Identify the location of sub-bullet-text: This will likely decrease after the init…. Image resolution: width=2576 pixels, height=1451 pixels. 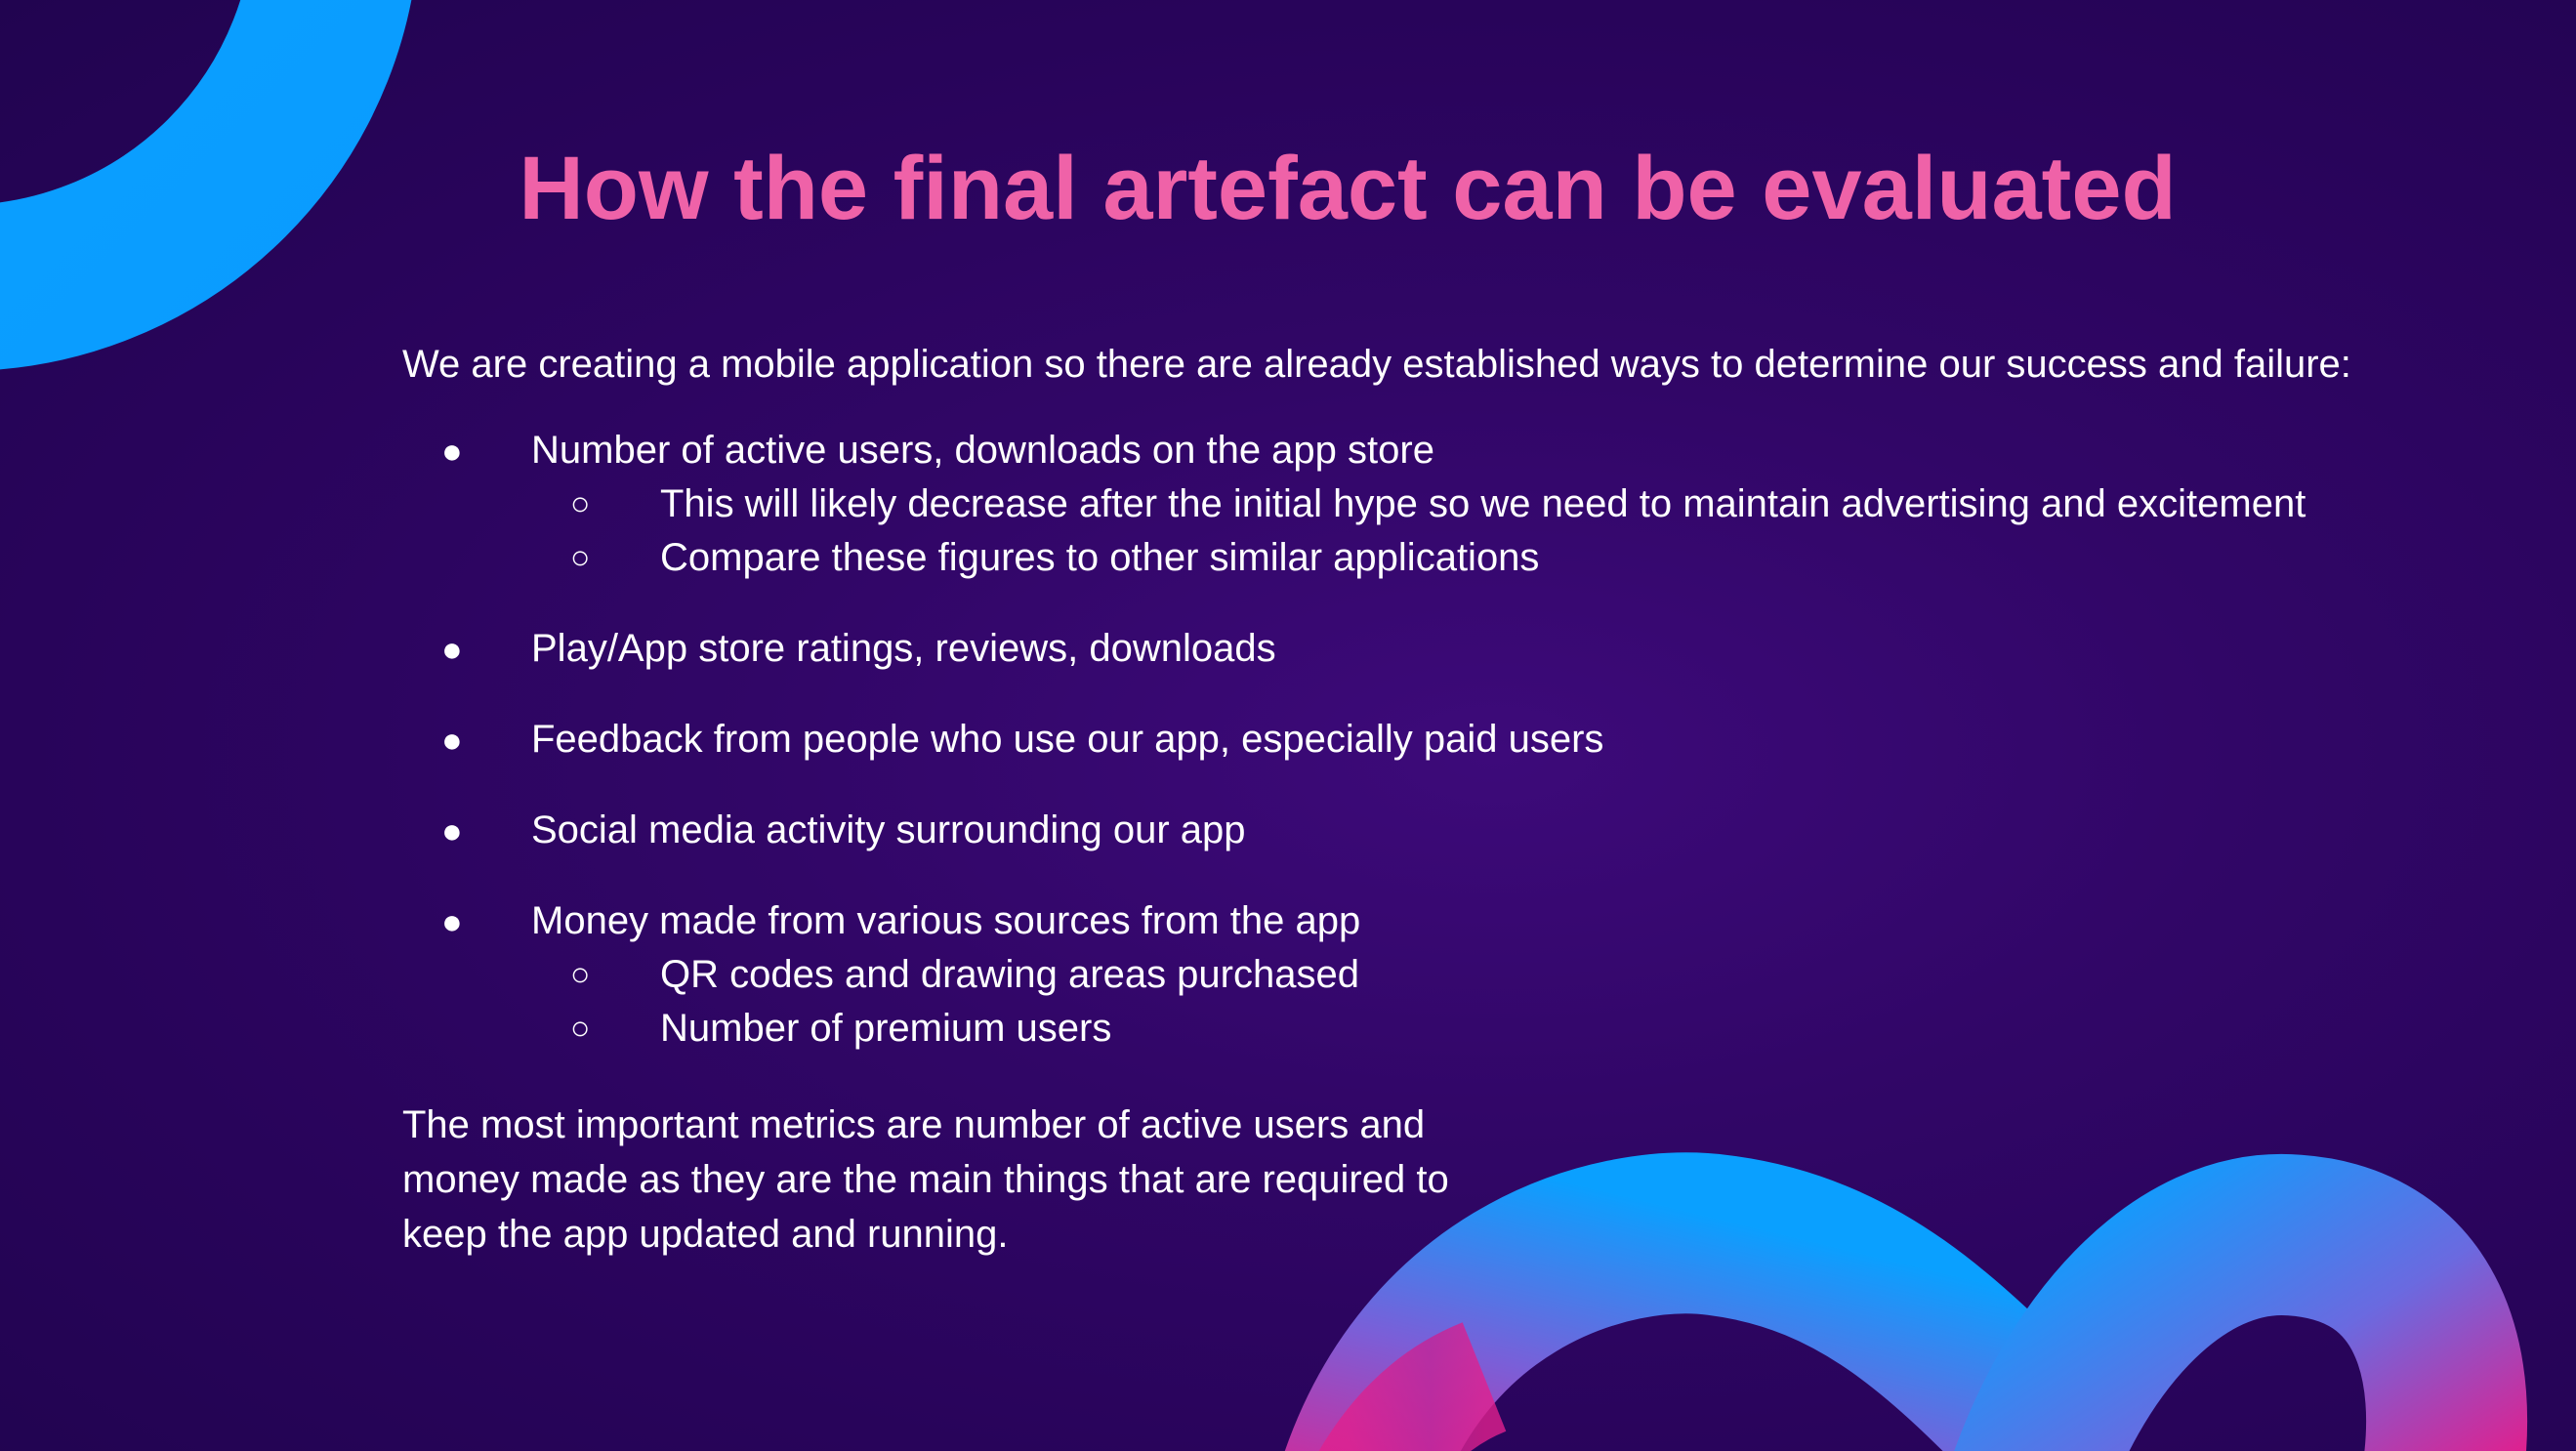
(1483, 503).